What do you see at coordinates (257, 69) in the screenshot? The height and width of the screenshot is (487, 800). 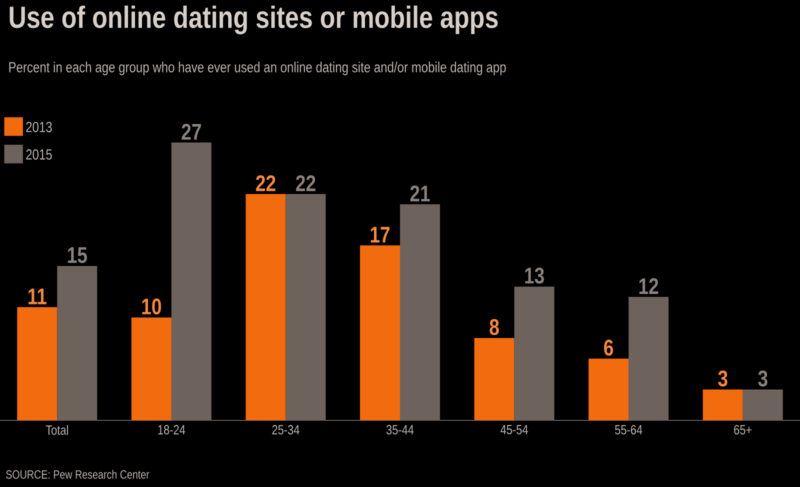 I see `chart-subtitle: Percent in each age group who have ever used an online dating site and/or mobile dating app` at bounding box center [257, 69].